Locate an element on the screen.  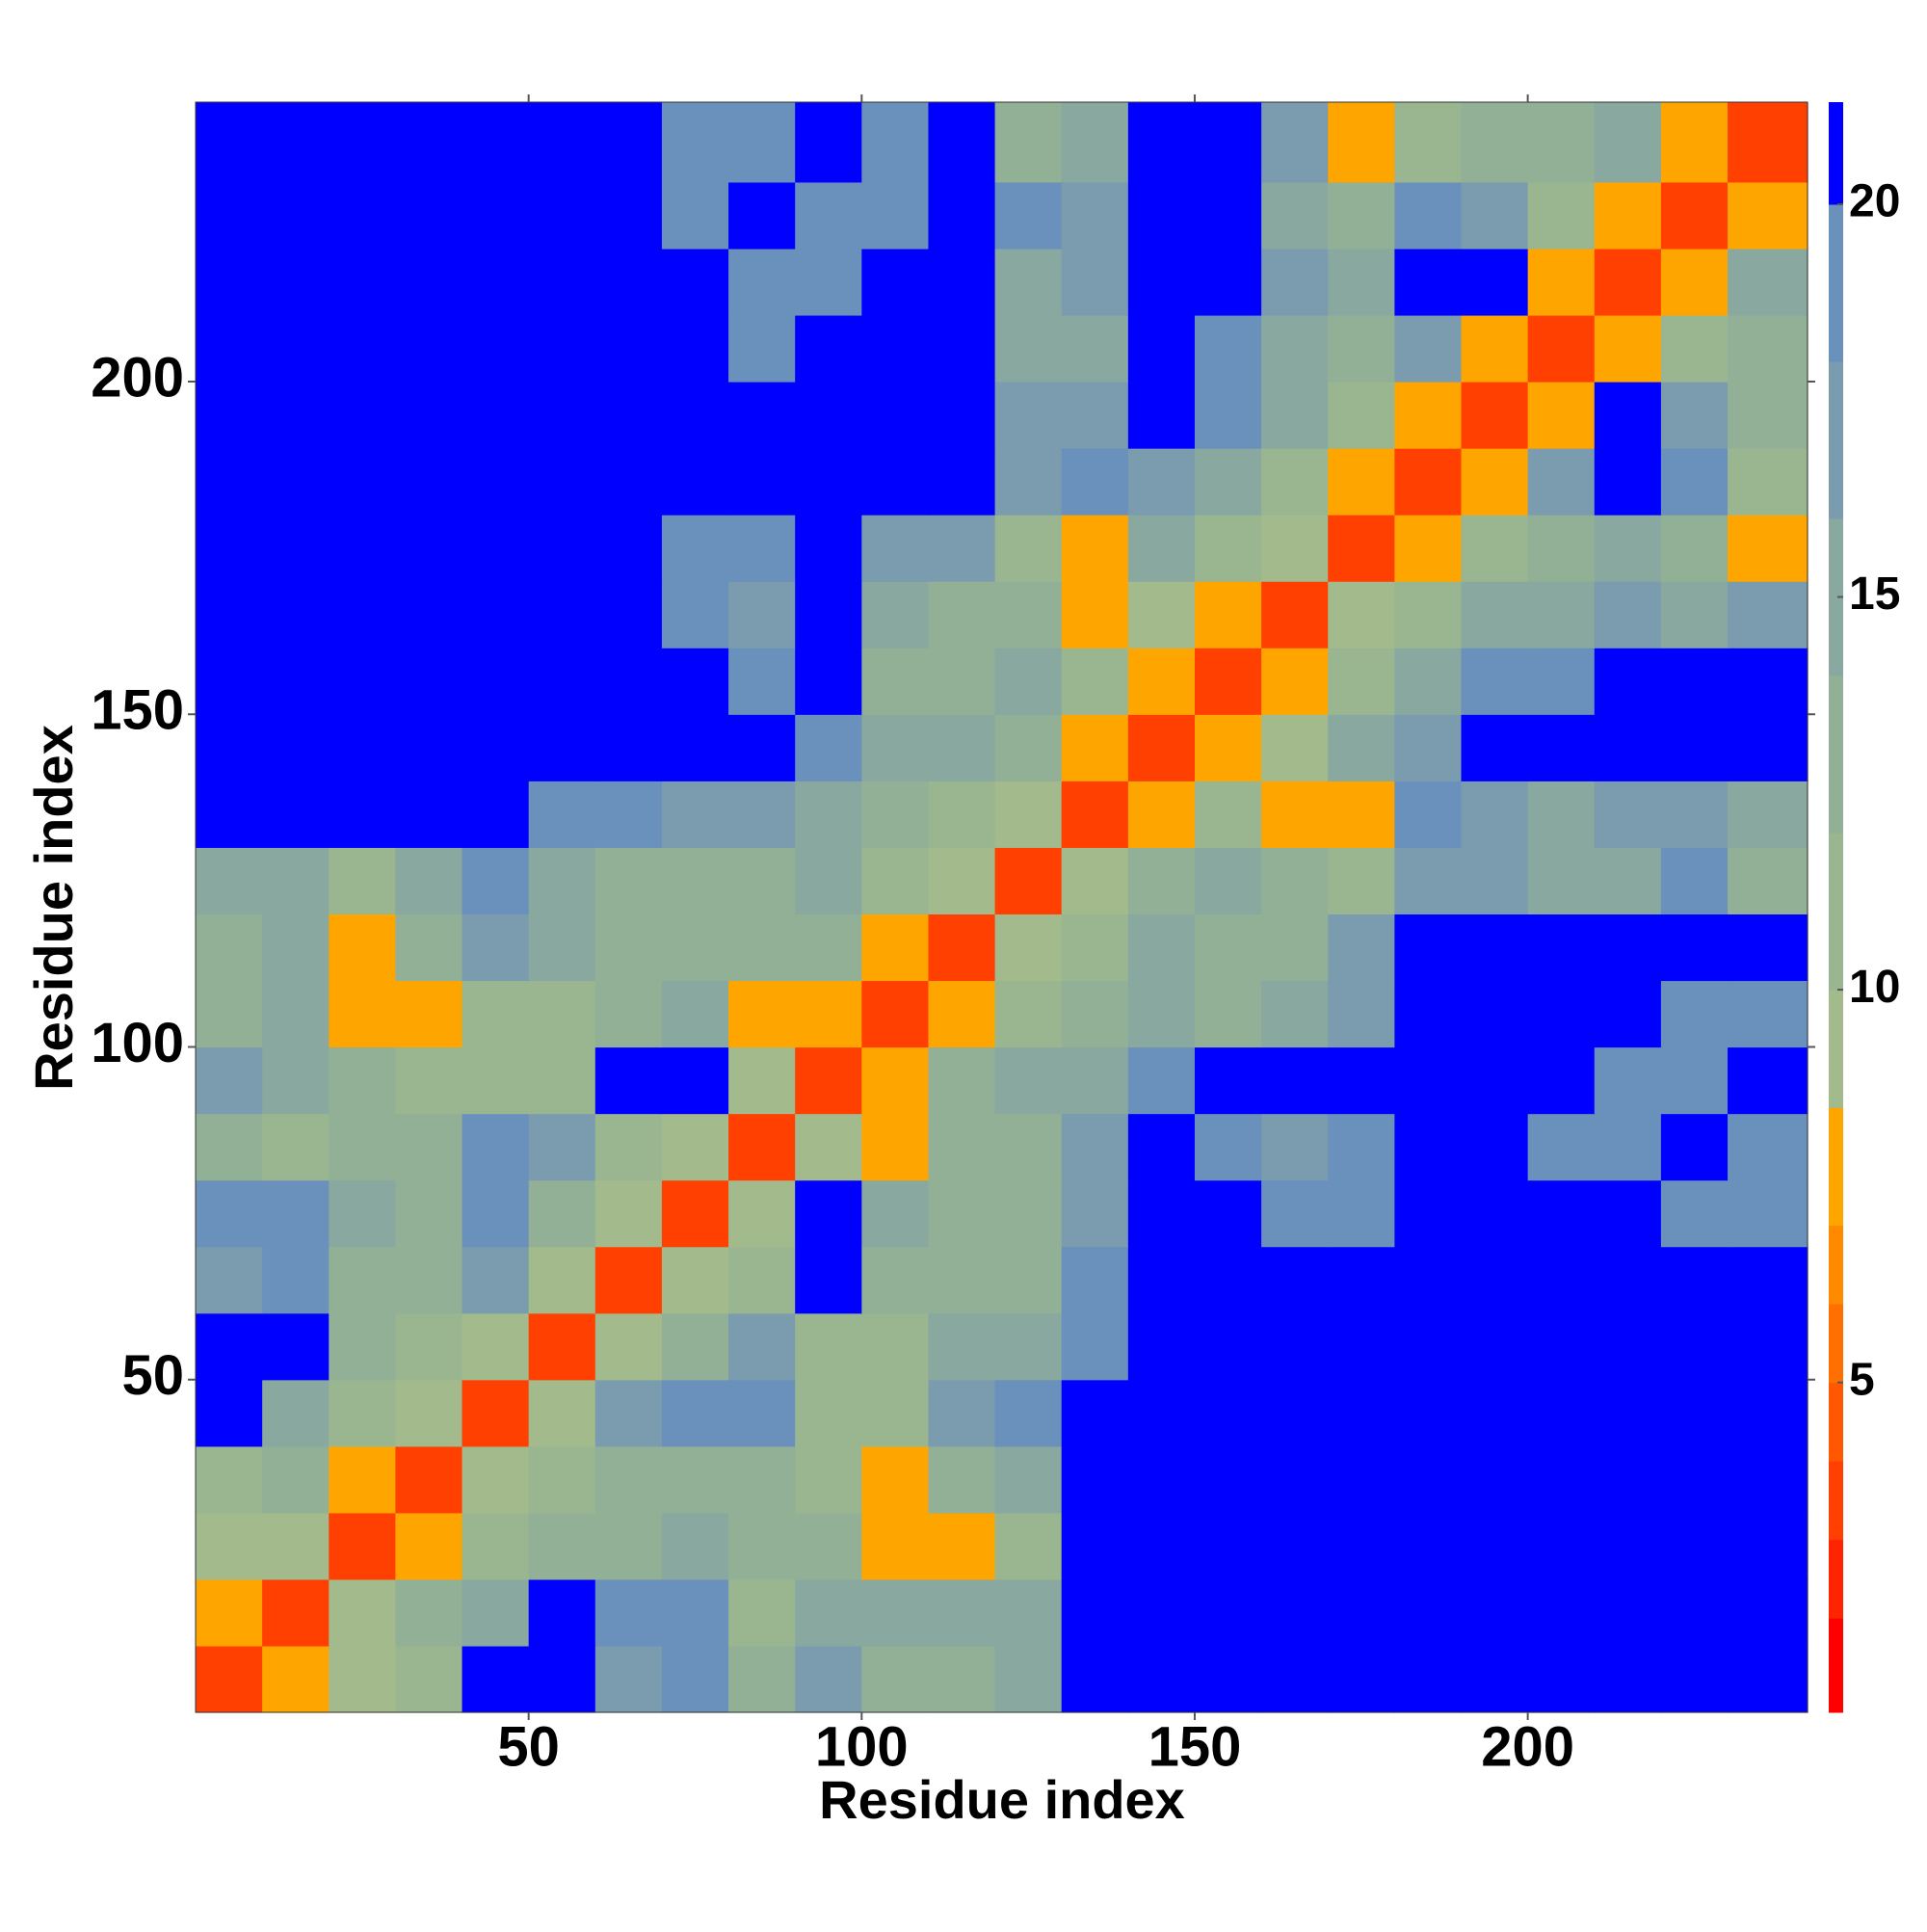
y-tick-label: 200 is located at coordinates (137, 377).